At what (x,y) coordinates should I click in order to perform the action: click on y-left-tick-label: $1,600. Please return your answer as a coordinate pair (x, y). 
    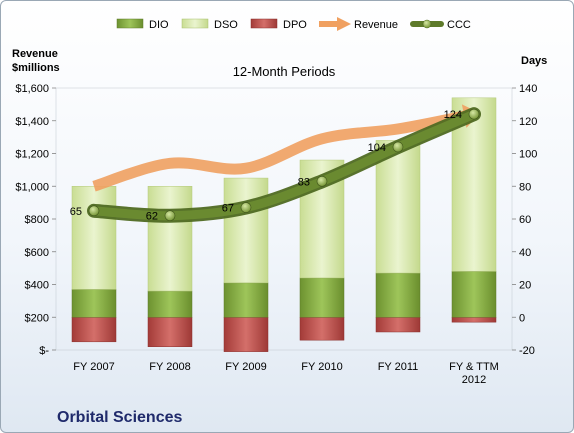
    Looking at the image, I should click on (32, 89).